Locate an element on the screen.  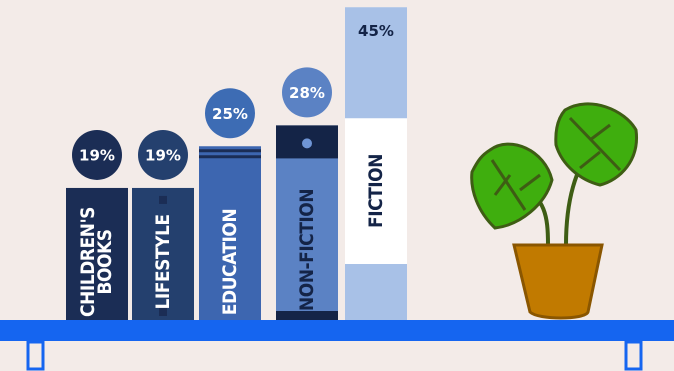
plant is located at coordinates (554, 211).